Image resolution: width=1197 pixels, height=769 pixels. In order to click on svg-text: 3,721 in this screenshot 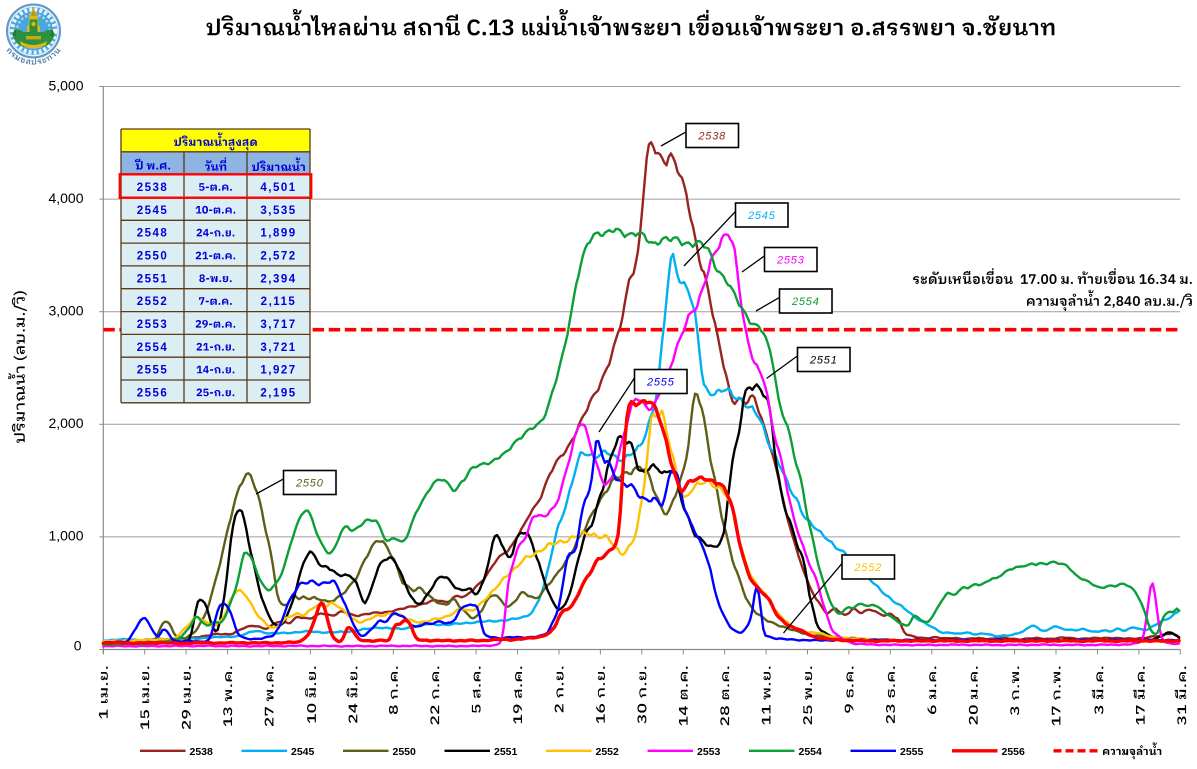, I will do `click(278, 348)`.